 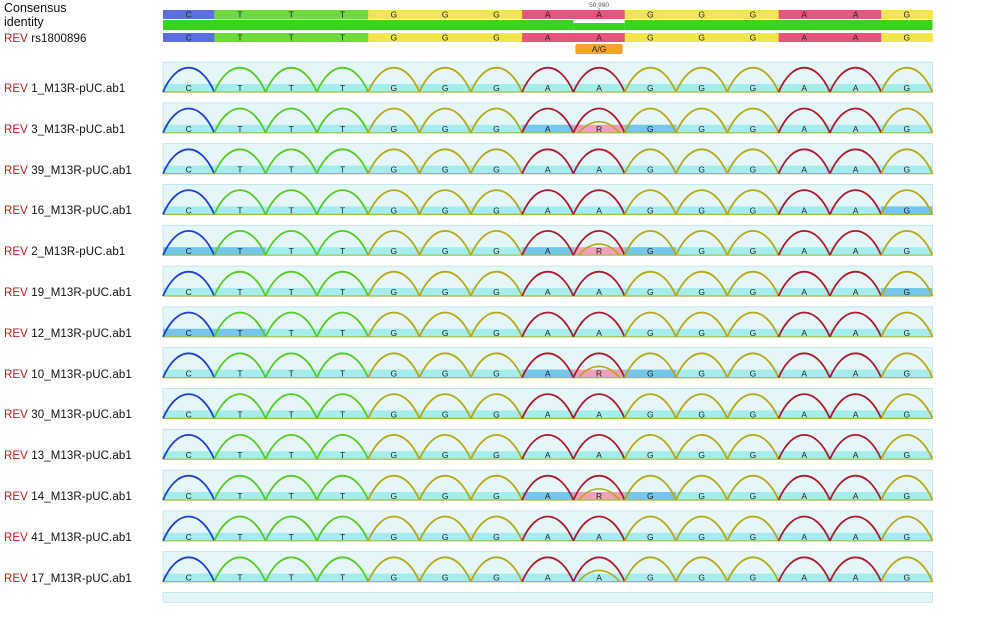 I want to click on read-label: REV 14_M13R-pUC.ab1, so click(x=68, y=497).